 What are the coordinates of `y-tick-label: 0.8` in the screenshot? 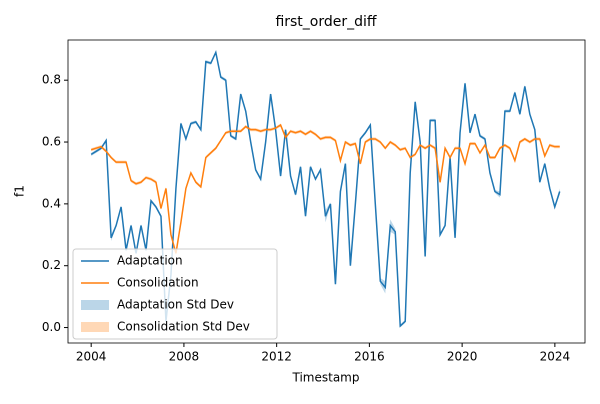 It's located at (51, 80).